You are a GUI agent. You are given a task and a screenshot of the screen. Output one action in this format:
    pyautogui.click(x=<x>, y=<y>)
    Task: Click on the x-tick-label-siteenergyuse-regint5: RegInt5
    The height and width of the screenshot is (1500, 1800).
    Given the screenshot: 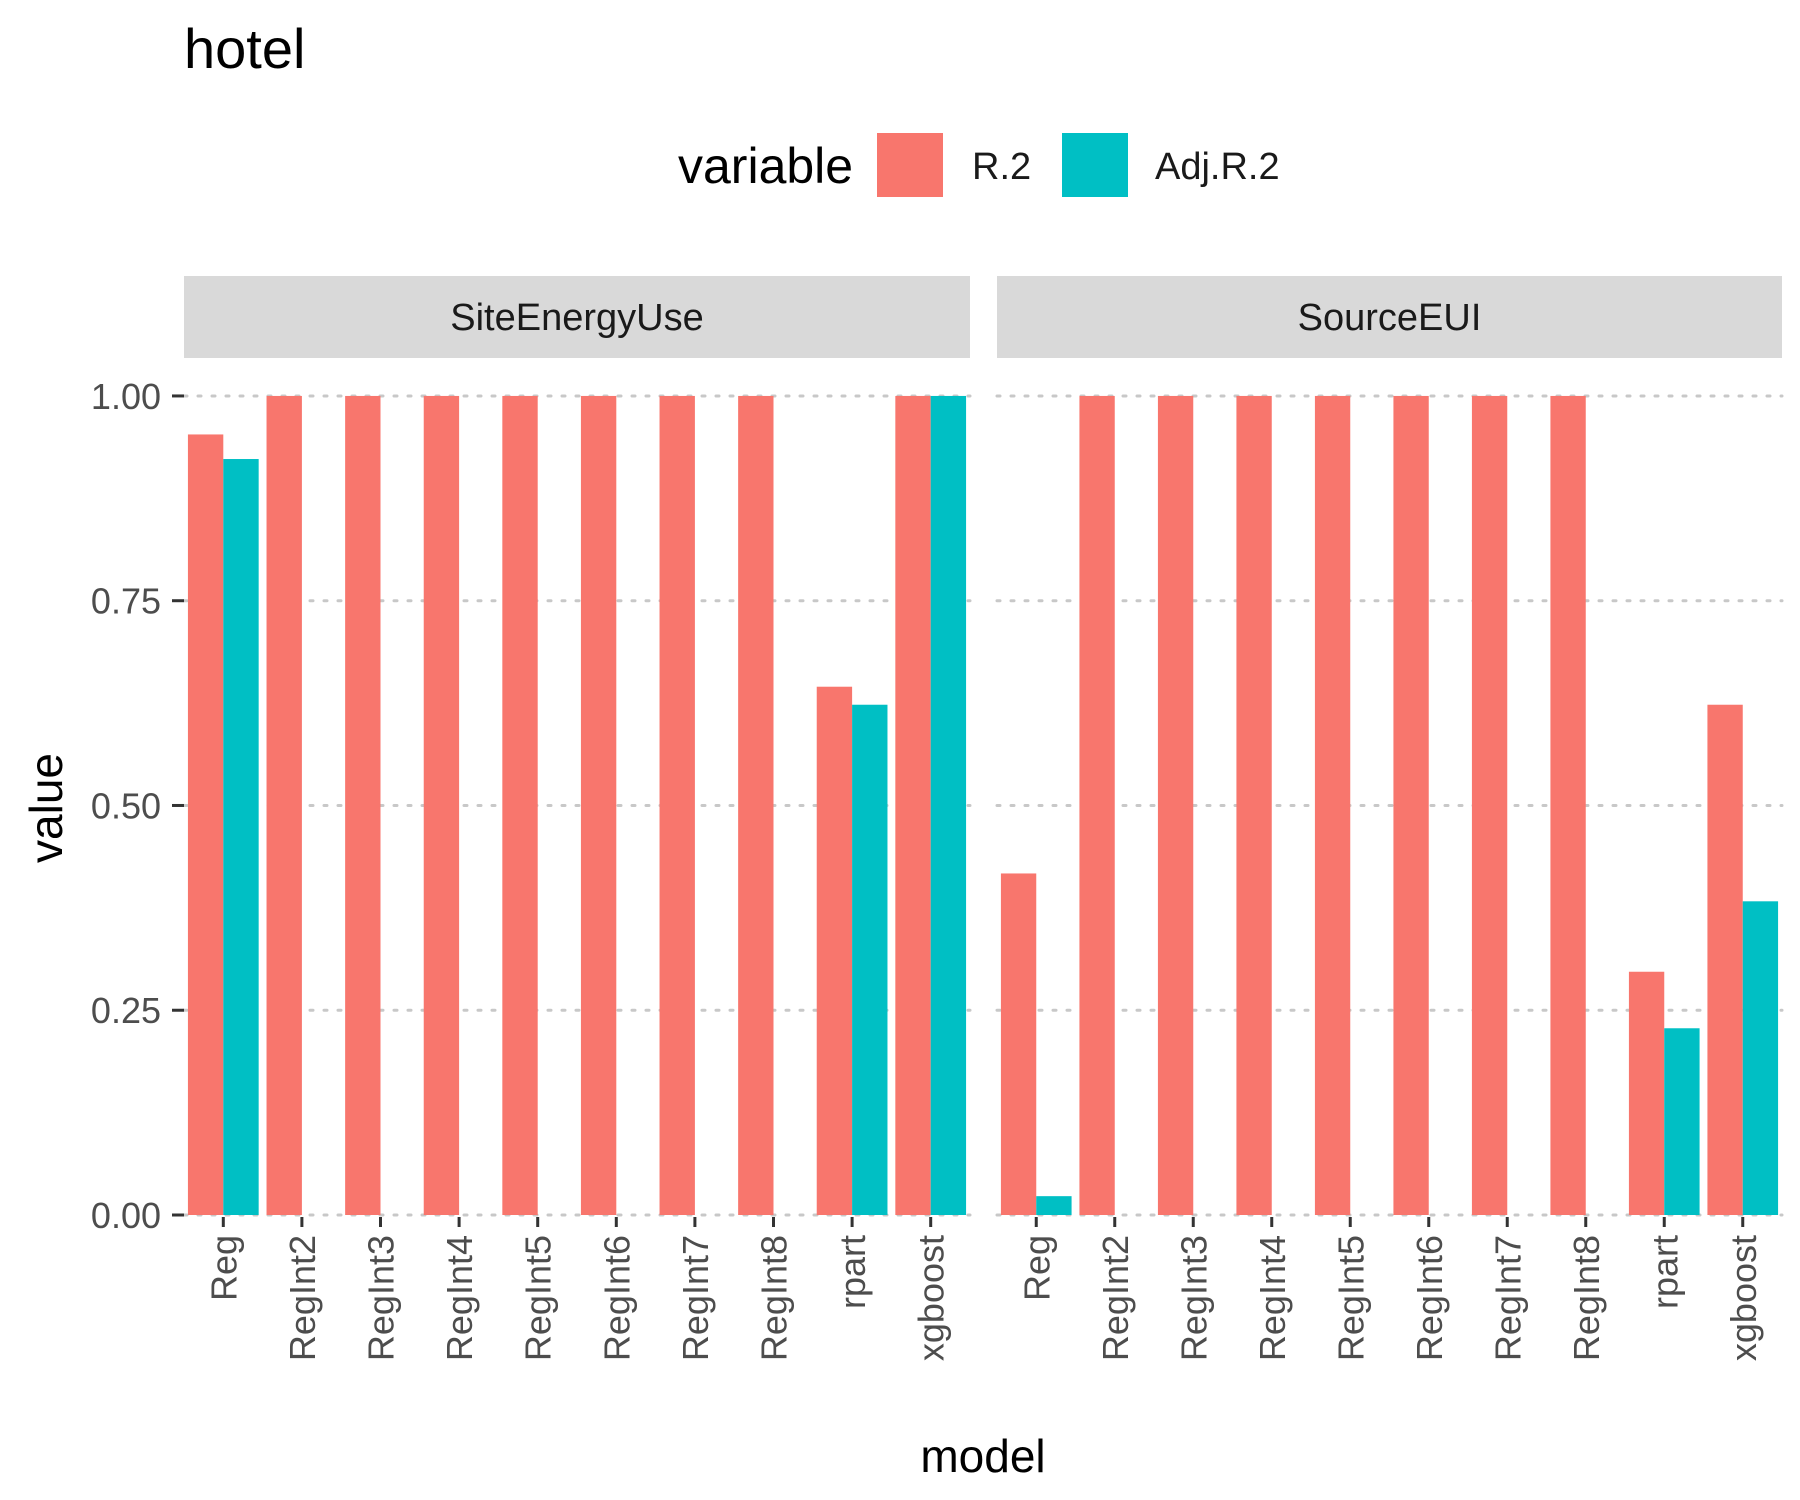 What is the action you would take?
    pyautogui.click(x=538, y=1298)
    